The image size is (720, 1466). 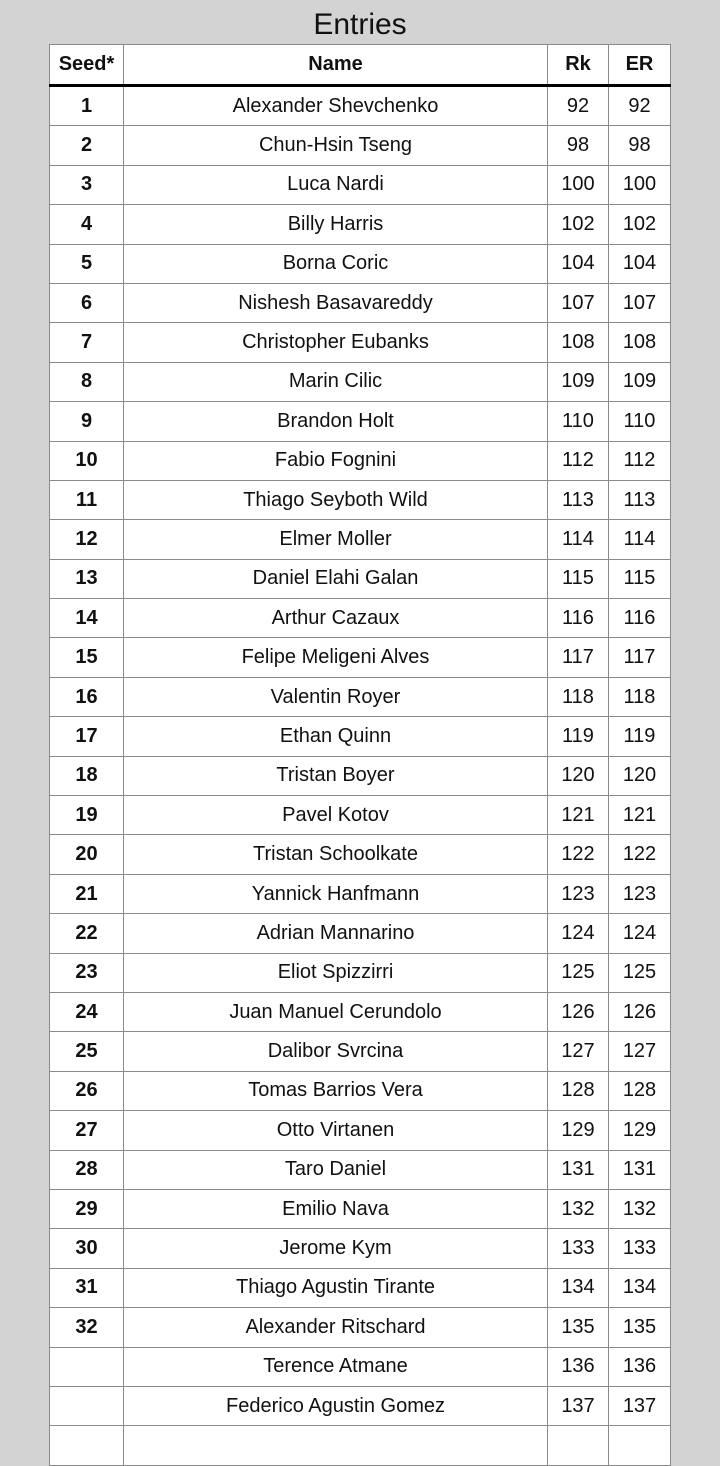 I want to click on cell-rk: 135, so click(x=578, y=1327).